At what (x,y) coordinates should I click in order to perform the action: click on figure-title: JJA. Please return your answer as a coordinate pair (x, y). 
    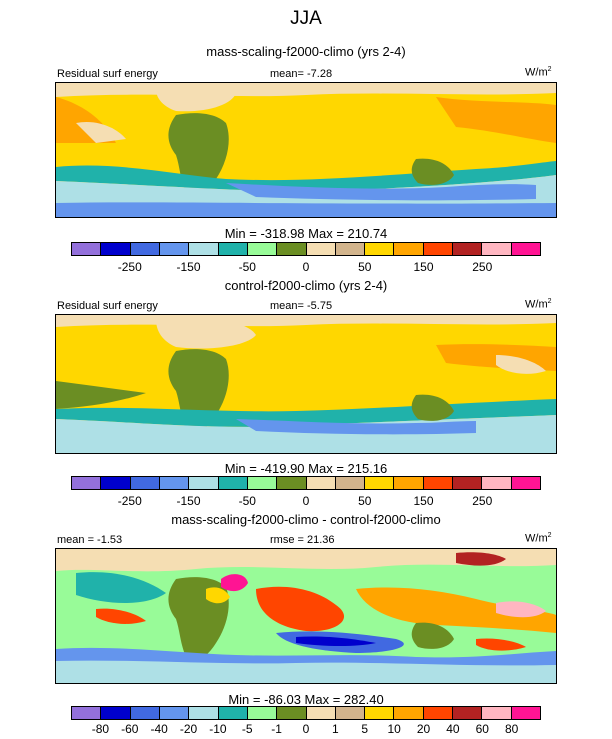
    Looking at the image, I should click on (306, 18).